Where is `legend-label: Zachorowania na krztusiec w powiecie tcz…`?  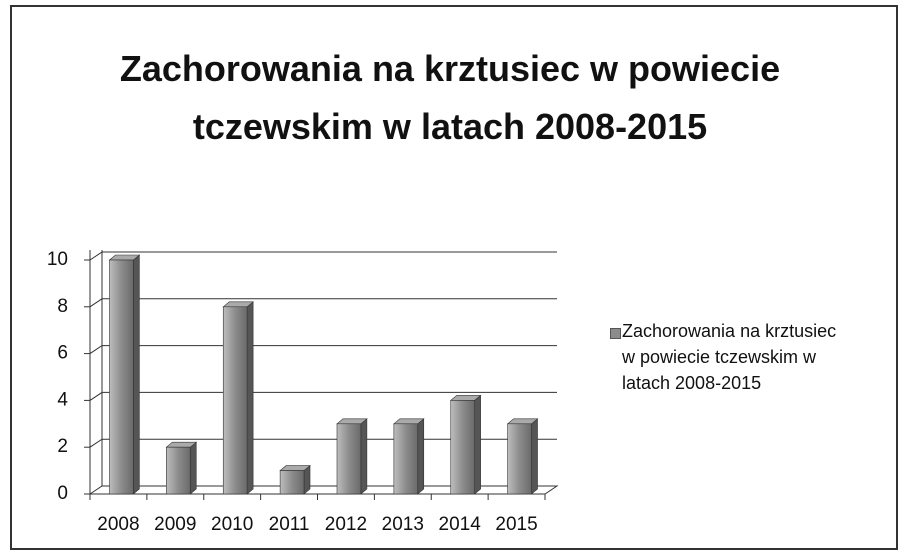
legend-label: Zachorowania na krztusiec w powiecie tcz… is located at coordinates (729, 357).